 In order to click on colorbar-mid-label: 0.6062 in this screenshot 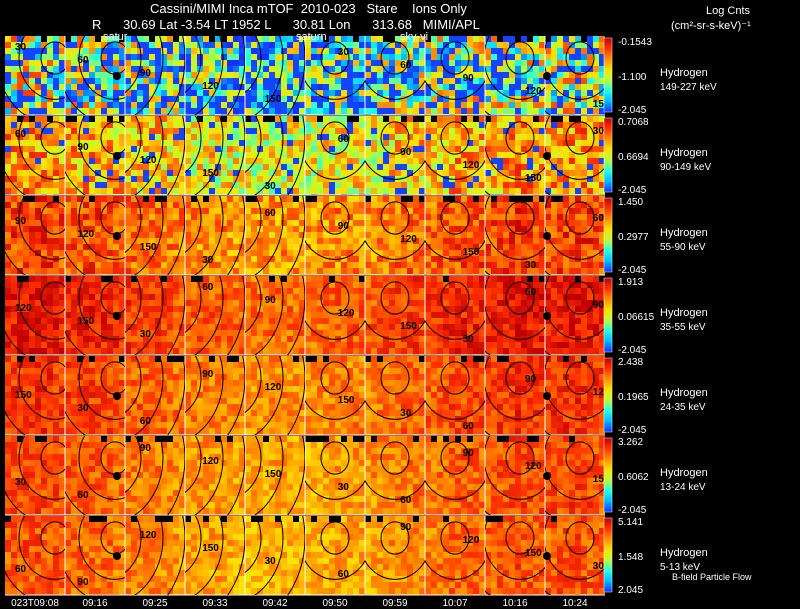, I will do `click(633, 477)`.